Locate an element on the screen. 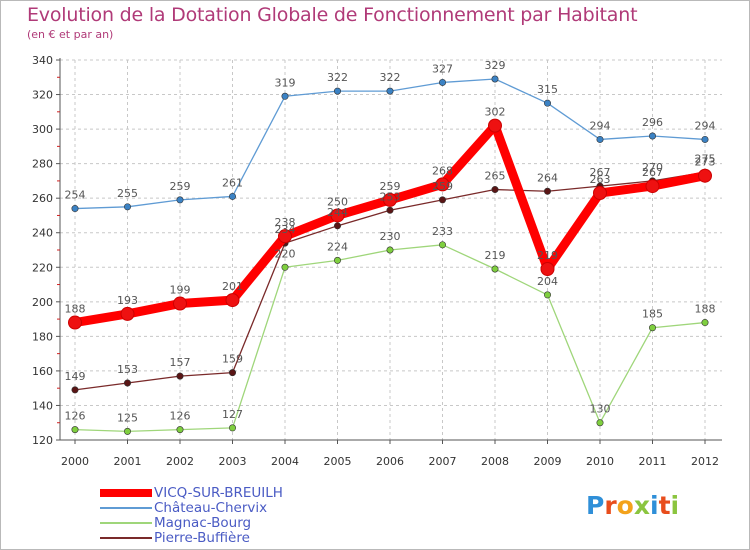 This screenshot has width=750, height=550. data-label-Magnac-Bourg-2009: 204 is located at coordinates (547, 281).